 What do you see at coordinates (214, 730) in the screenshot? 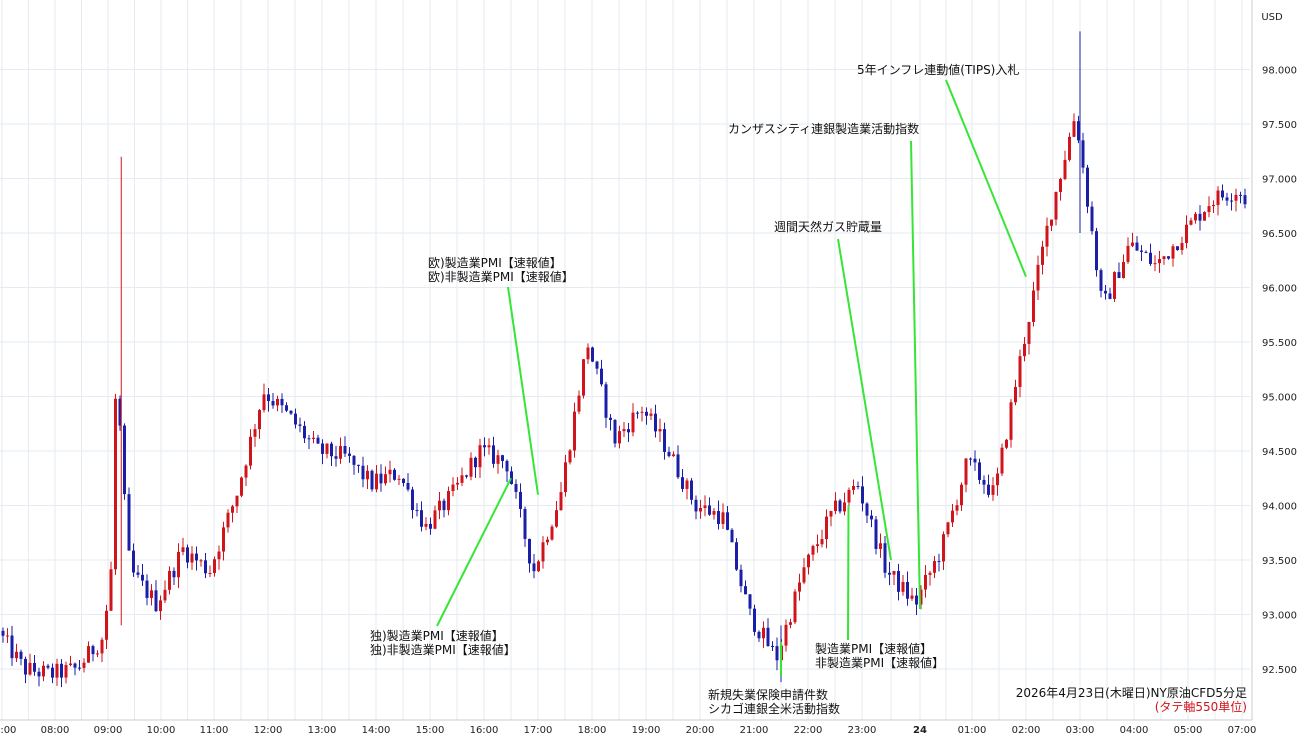
I see `x-tick-label: 11:00` at bounding box center [214, 730].